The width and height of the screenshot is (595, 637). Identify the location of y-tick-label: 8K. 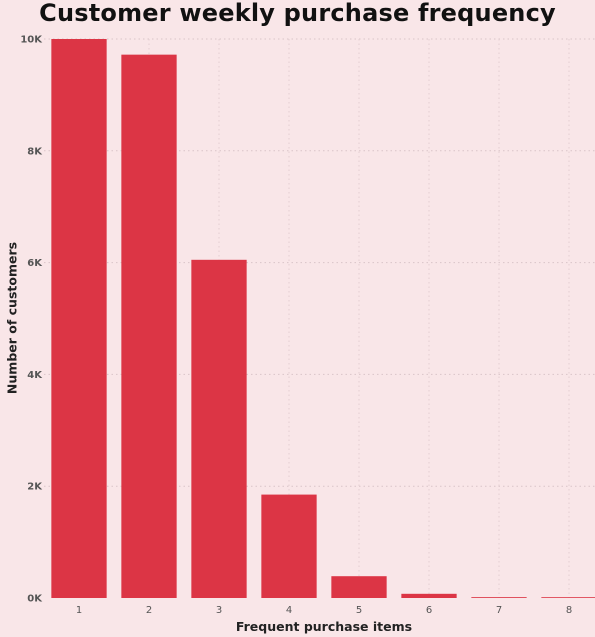
(35, 151).